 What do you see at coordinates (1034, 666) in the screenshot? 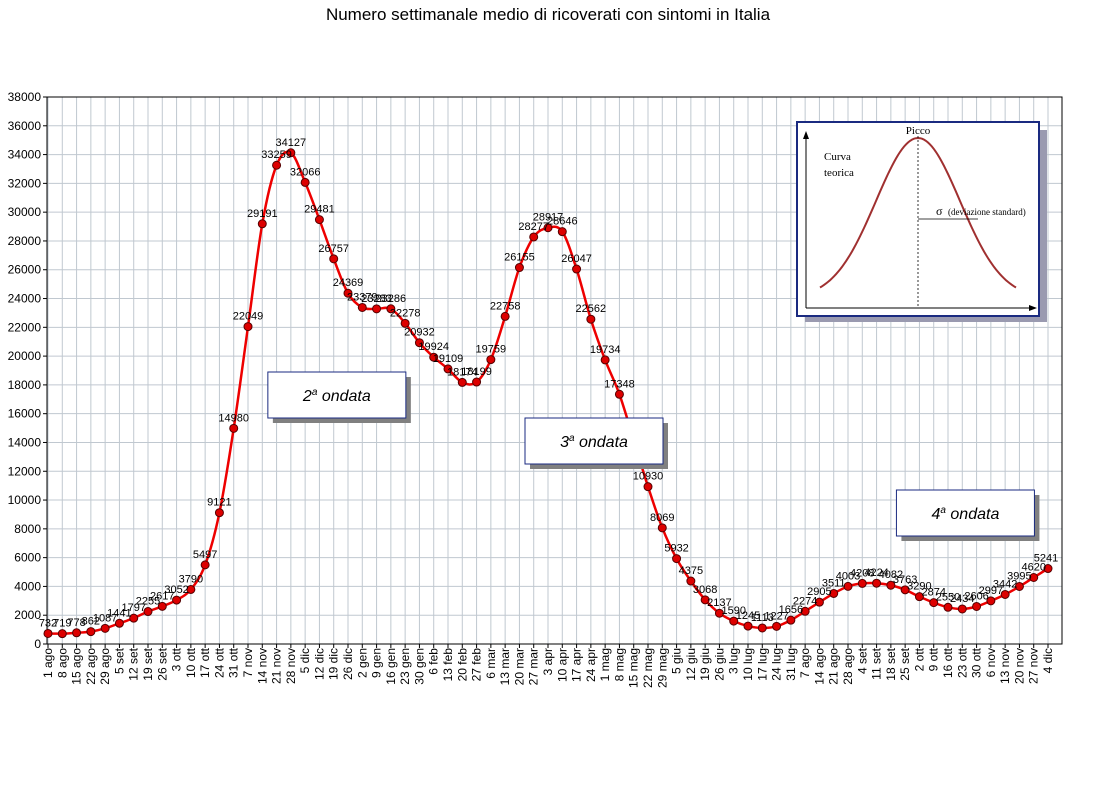
I see `x-tick-label: 27 nov` at bounding box center [1034, 666].